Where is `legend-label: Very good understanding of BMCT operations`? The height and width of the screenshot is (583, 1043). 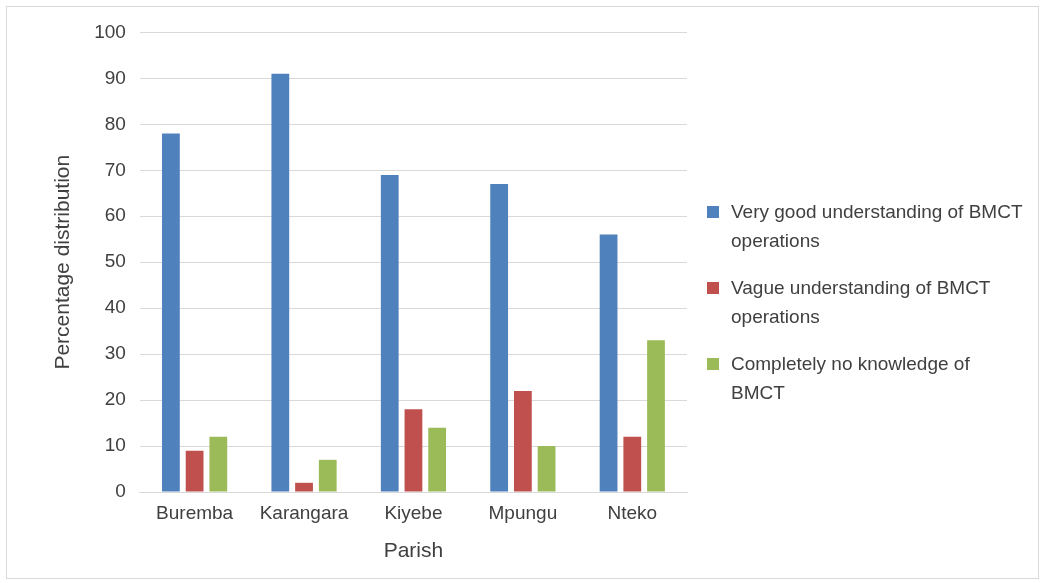
legend-label: Very good understanding of BMCT operations is located at coordinates (877, 226).